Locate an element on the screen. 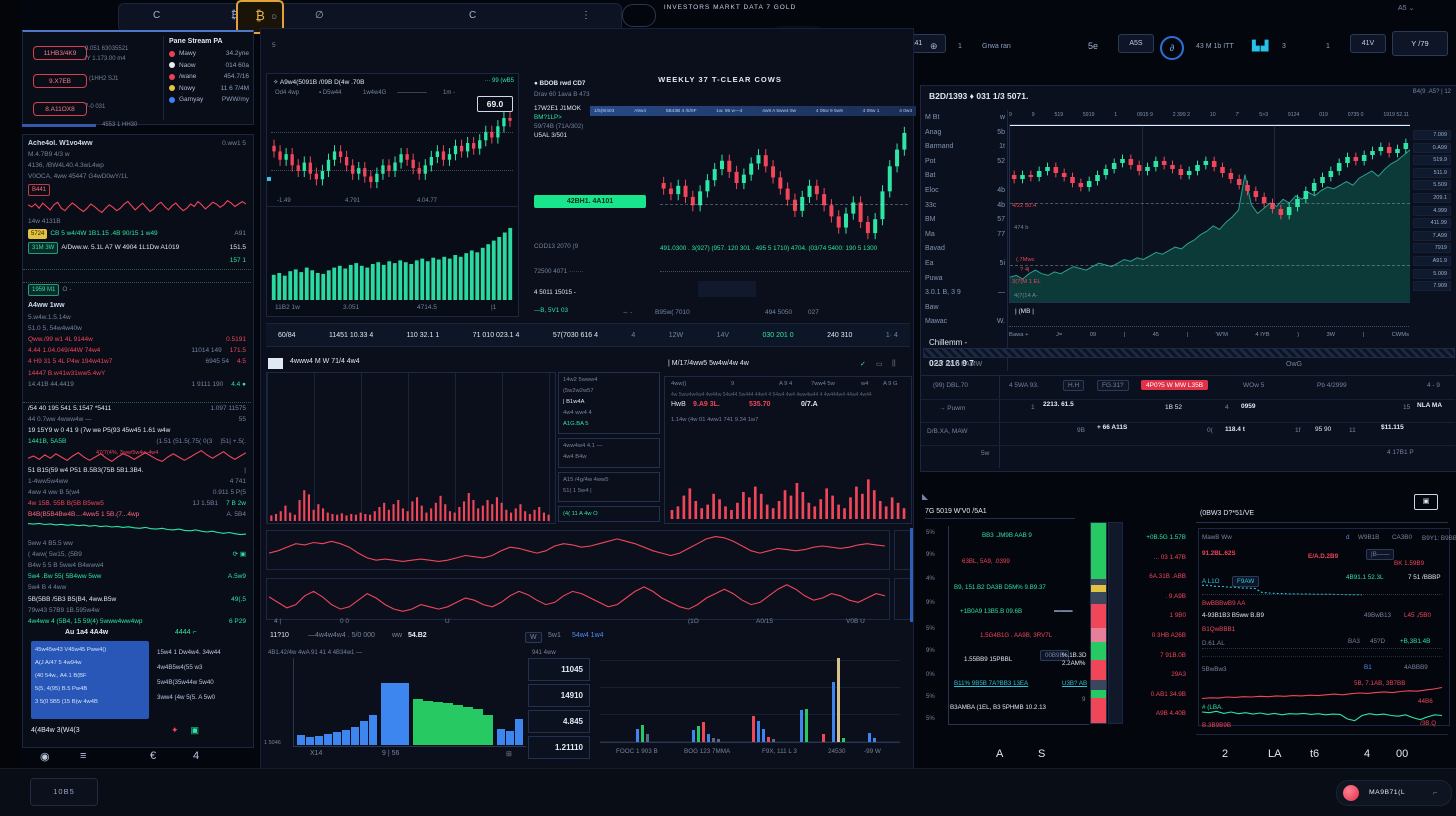  table-cell: 1f is located at coordinates (1298, 430).